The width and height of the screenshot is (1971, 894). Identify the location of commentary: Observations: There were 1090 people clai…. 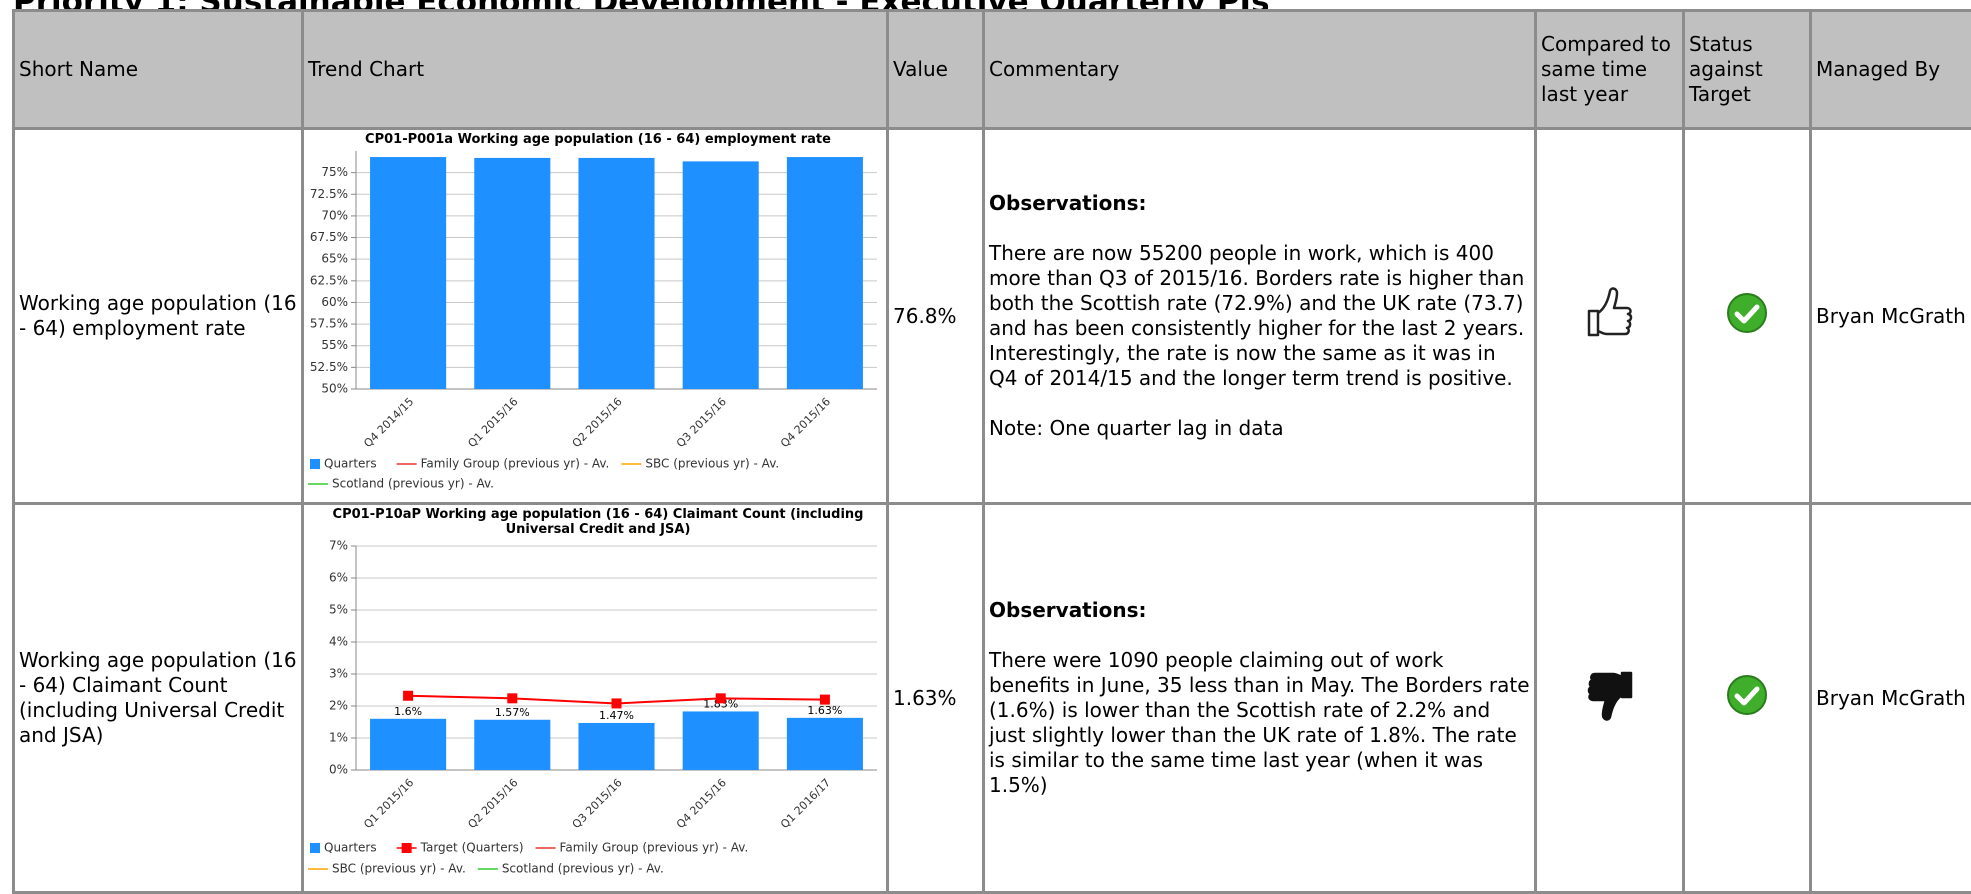
(1260, 698).